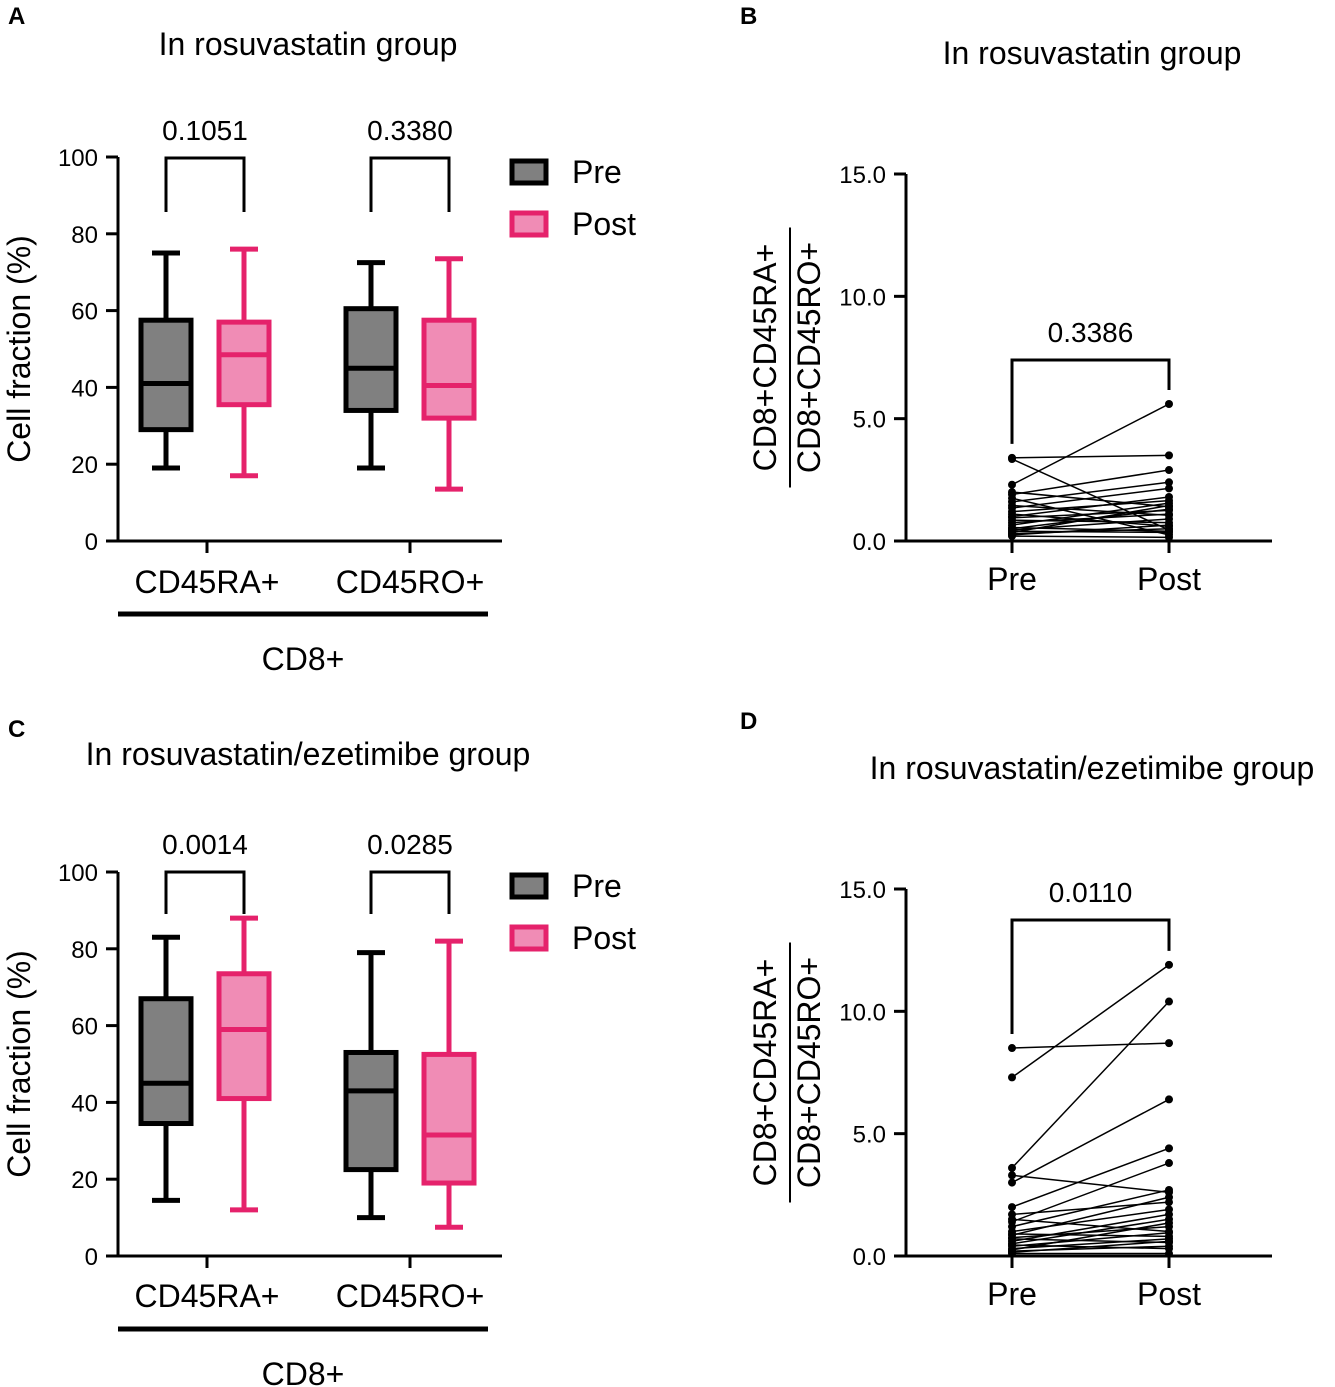 Image resolution: width=1335 pixels, height=1387 pixels. What do you see at coordinates (410, 1296) in the screenshot?
I see `category-label: CD45RO+` at bounding box center [410, 1296].